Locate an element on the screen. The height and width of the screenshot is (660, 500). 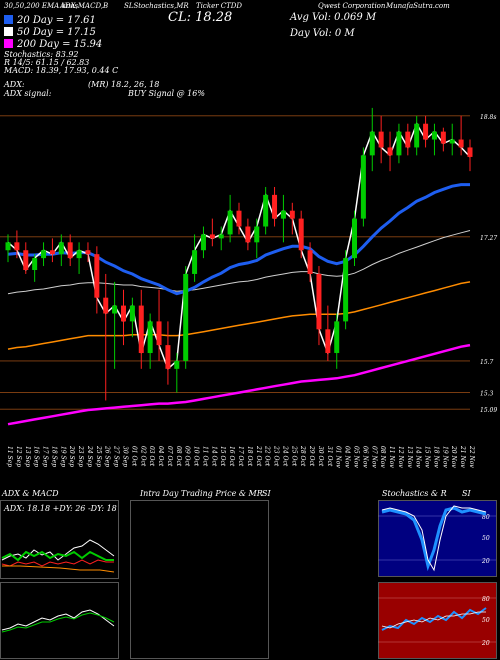
date-tick-label: 19 Sep is located at coordinates (62, 456).